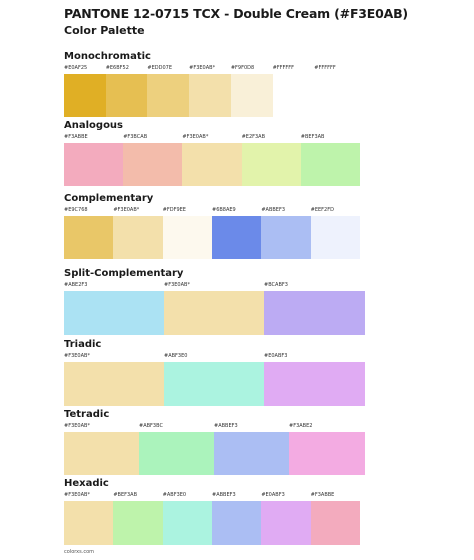  What do you see at coordinates (253, 137) in the screenshot?
I see `hex-label: #E2F3AB` at bounding box center [253, 137].